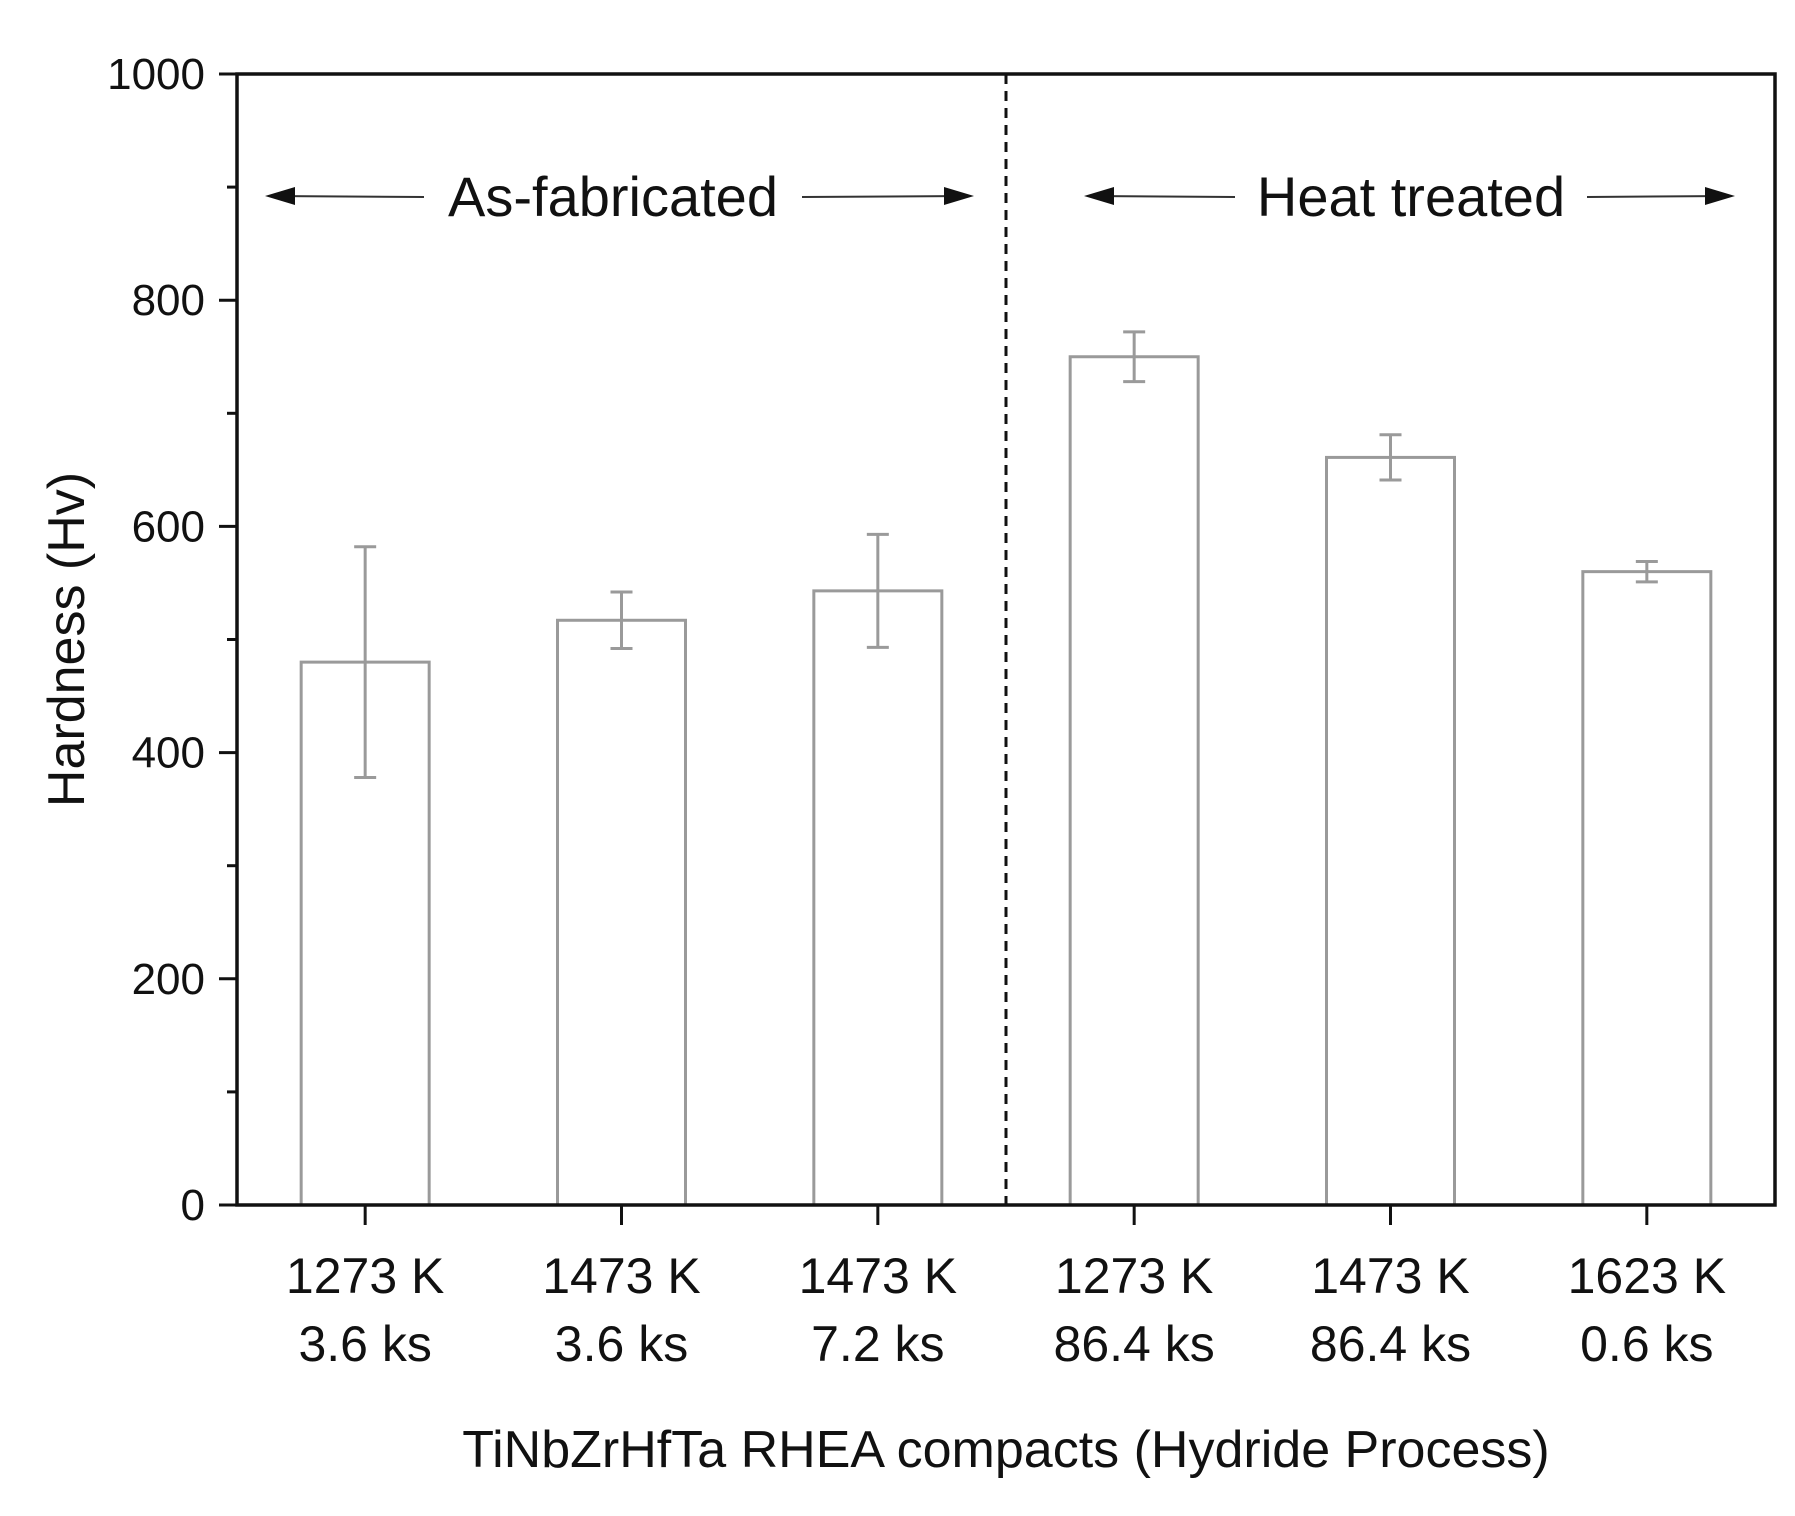  I want to click on x-category-label-2-line1: 1473 K, so click(878, 1276).